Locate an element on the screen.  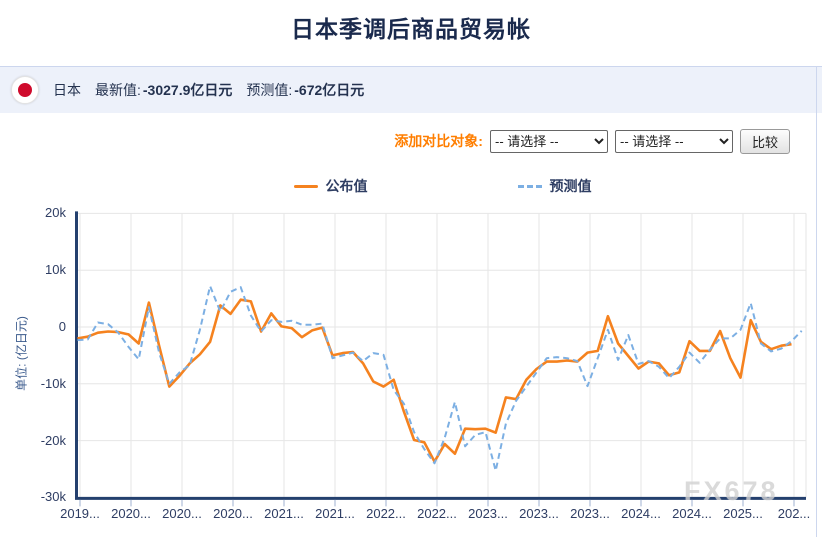
y-axis-title: 单位: (亿日元) is located at coordinates (21, 353).